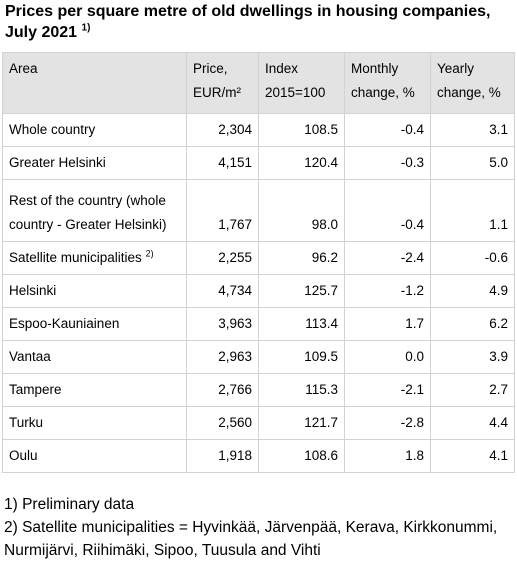 The height and width of the screenshot is (564, 517). Describe the element at coordinates (472, 456) in the screenshot. I see `yearly-change-cell: 4.1` at that location.